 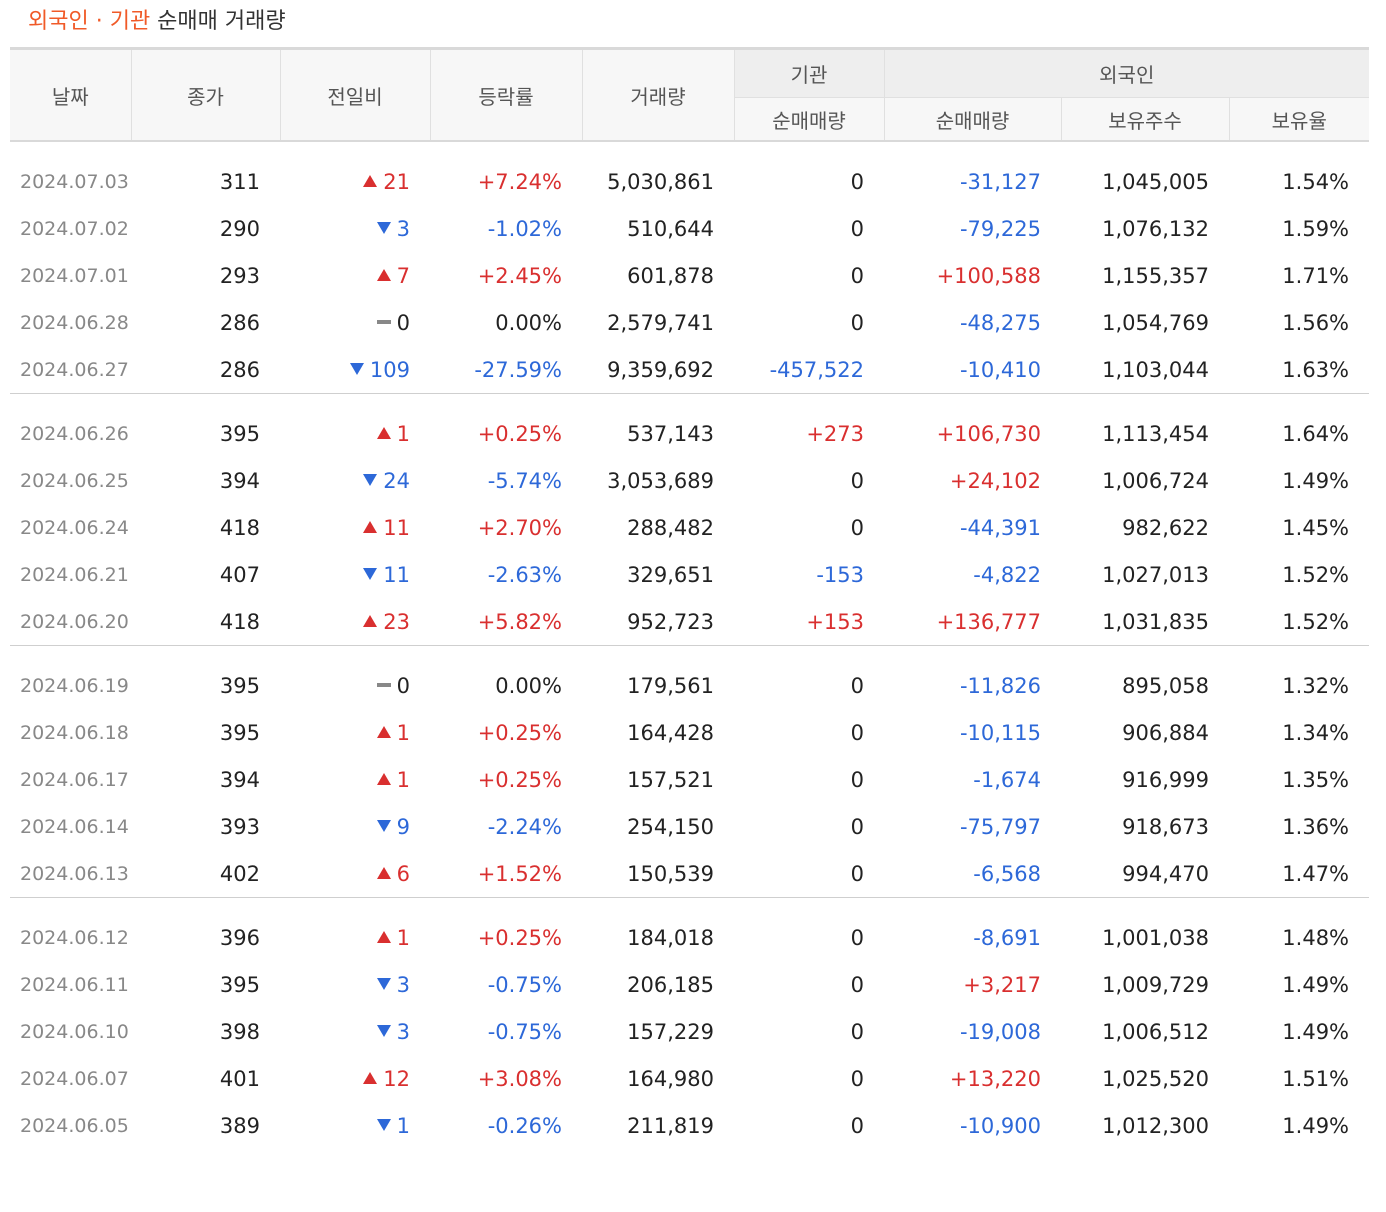 I want to click on foreign-shares-cell: 1,025,520, so click(x=1155, y=1078).